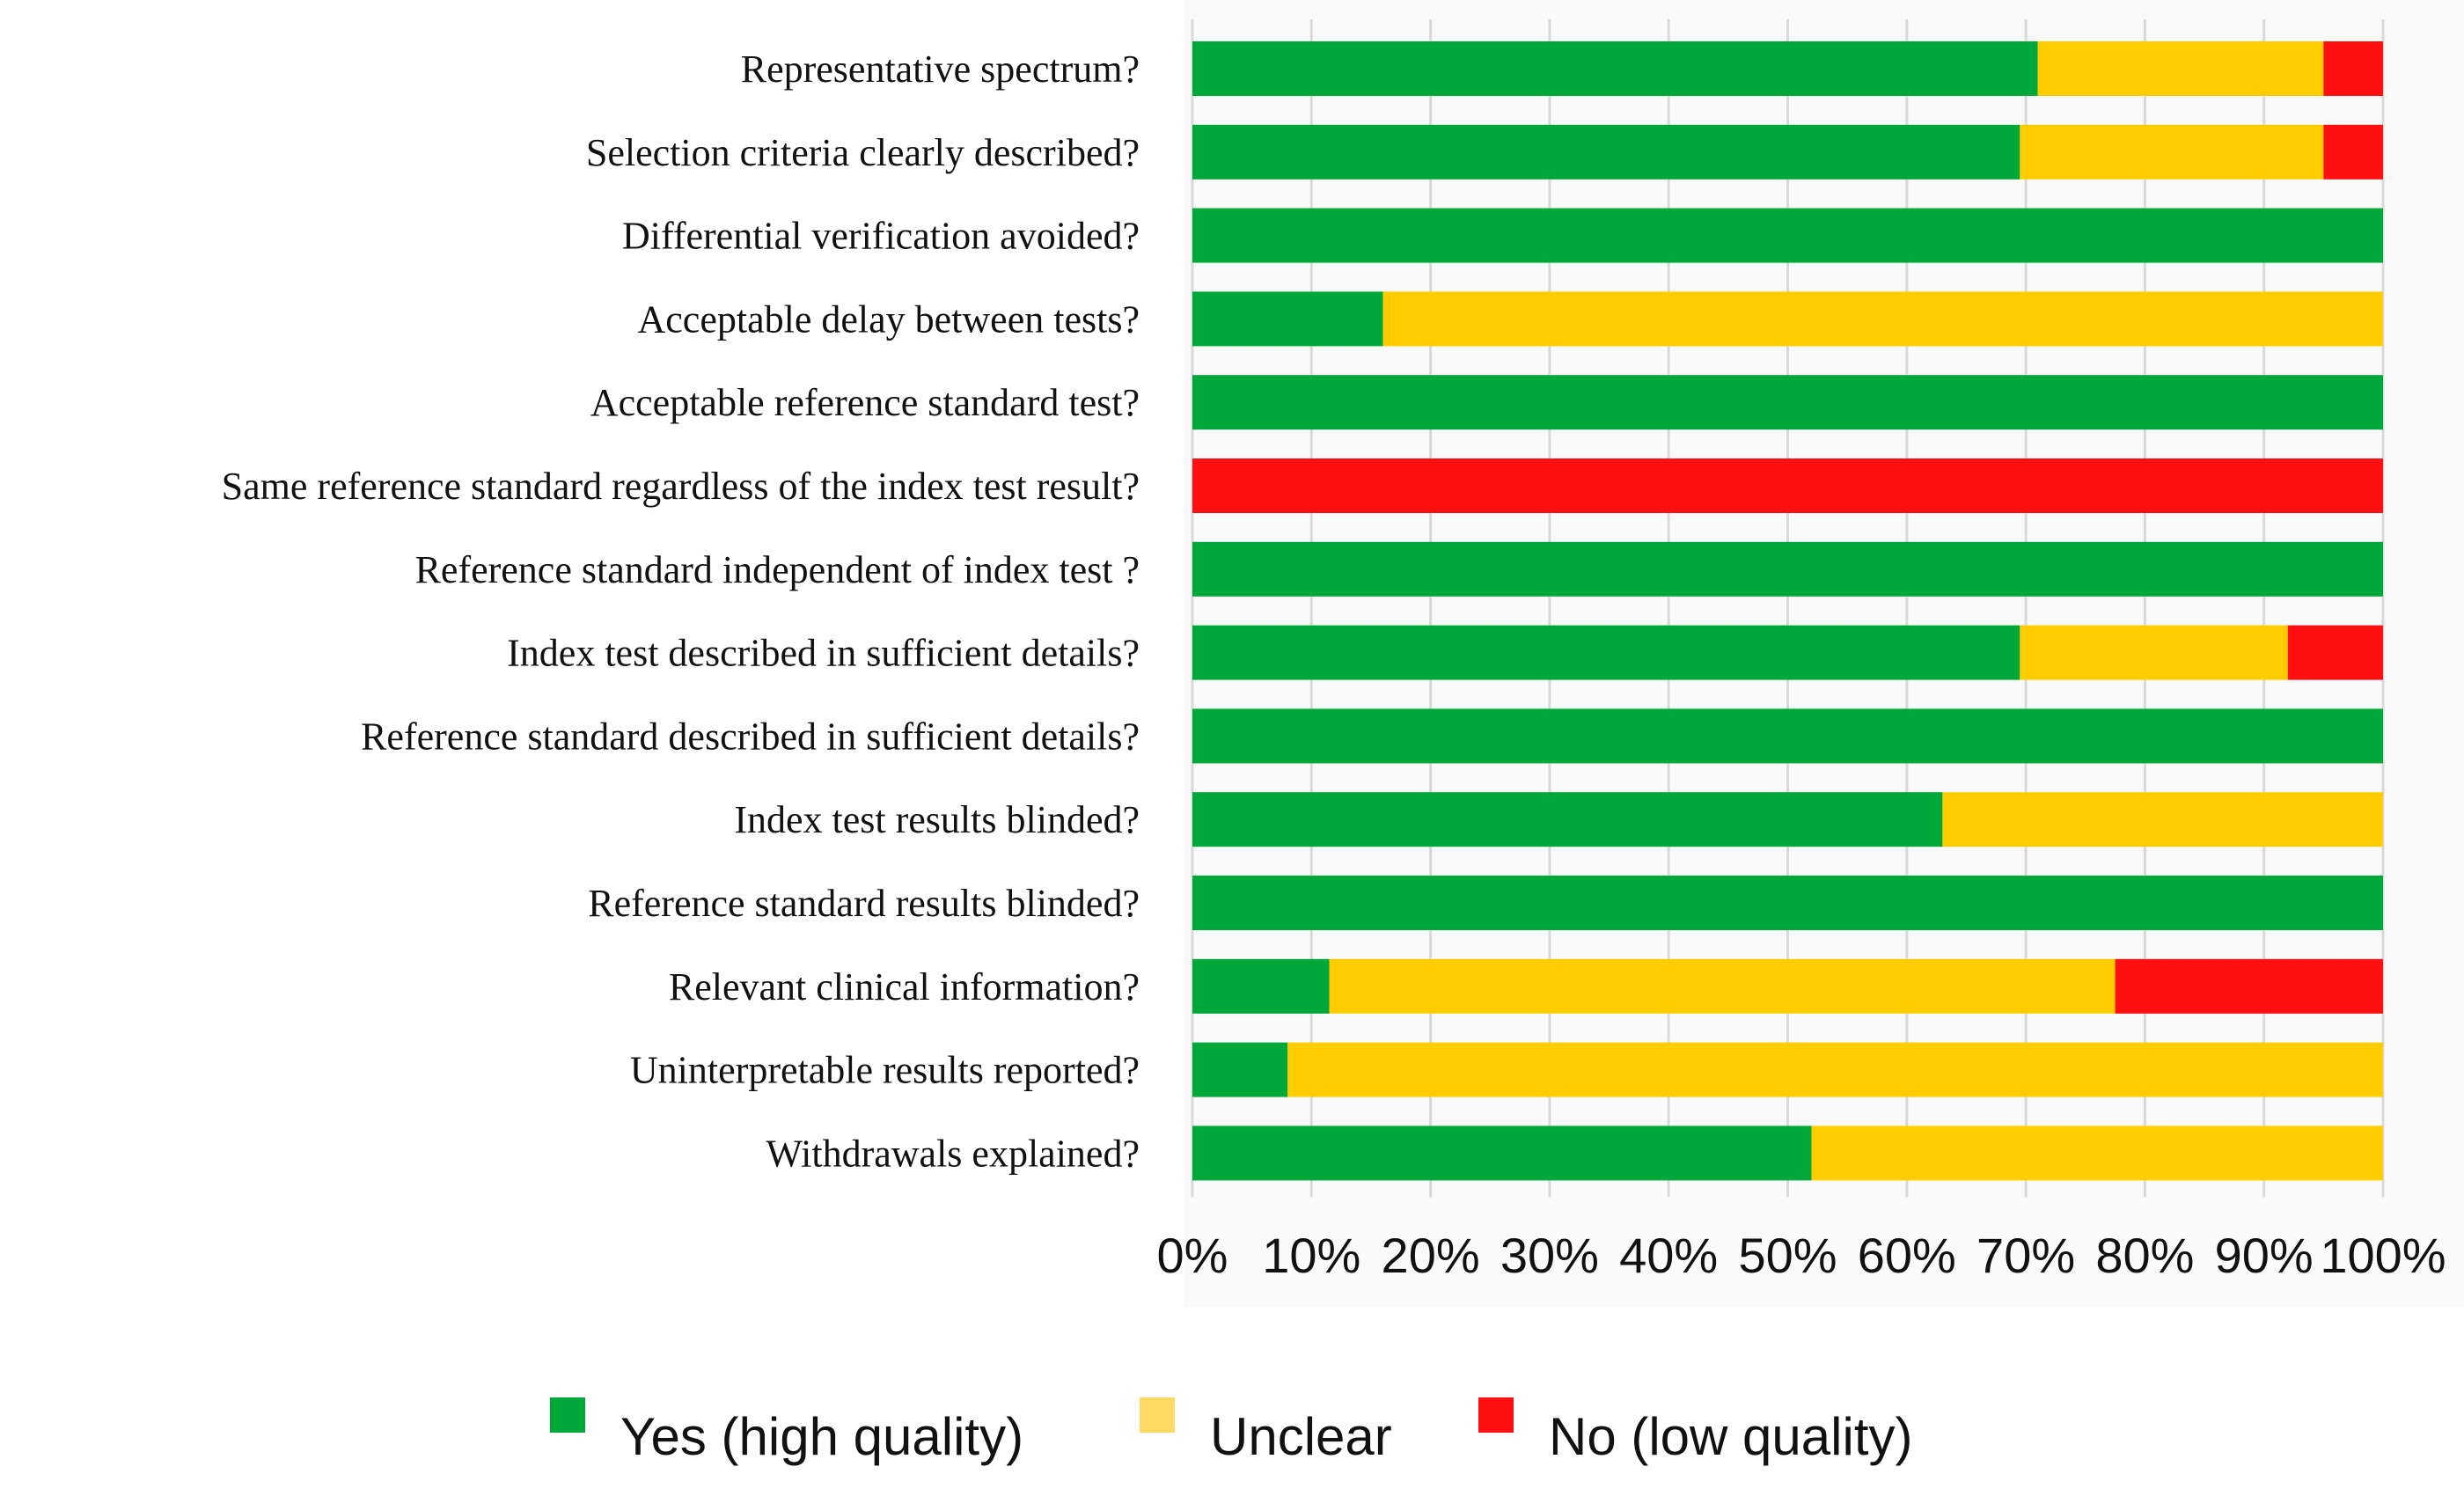  Describe the element at coordinates (905, 987) in the screenshot. I see `category-label-12: Relevant clinical information?` at that location.